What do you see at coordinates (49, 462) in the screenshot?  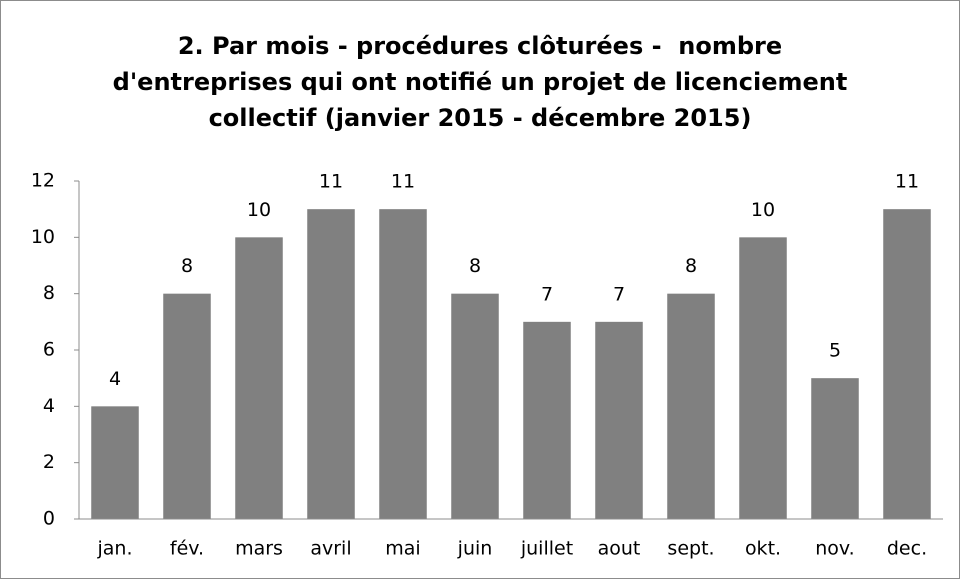 I see `y-tick-label: 2` at bounding box center [49, 462].